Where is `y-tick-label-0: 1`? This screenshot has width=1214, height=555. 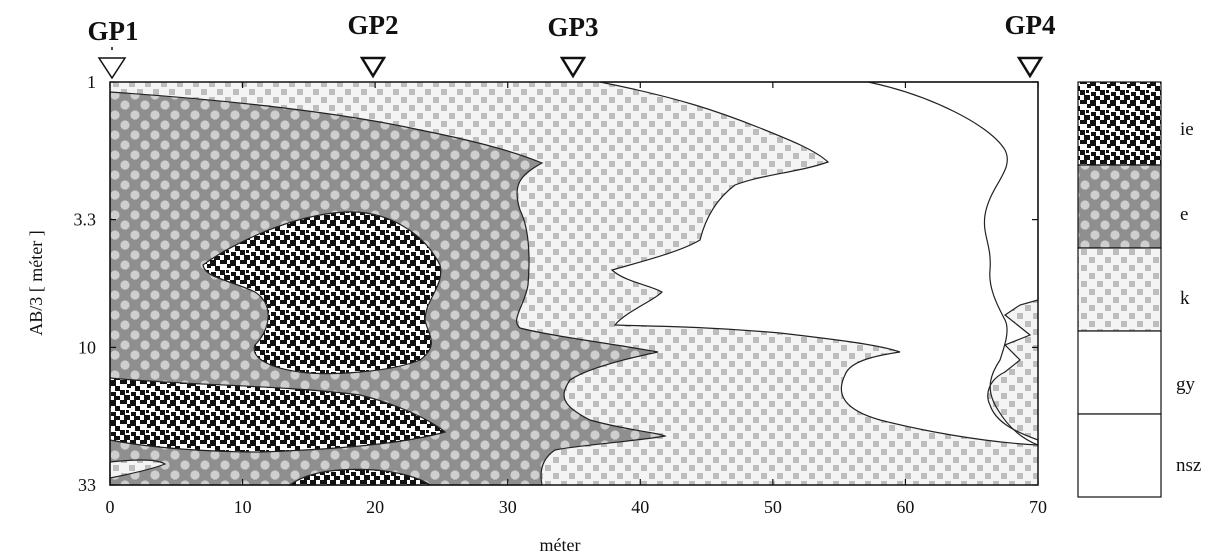 y-tick-label-0: 1 is located at coordinates (91, 82).